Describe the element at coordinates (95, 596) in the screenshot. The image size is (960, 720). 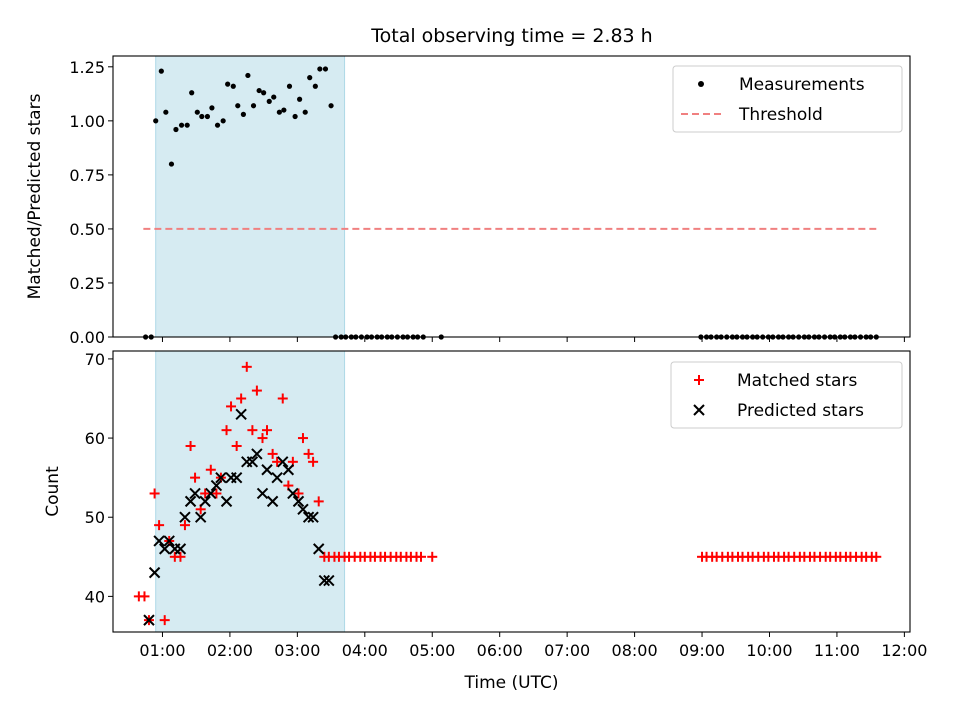
I see `y-tick-label: 40` at that location.